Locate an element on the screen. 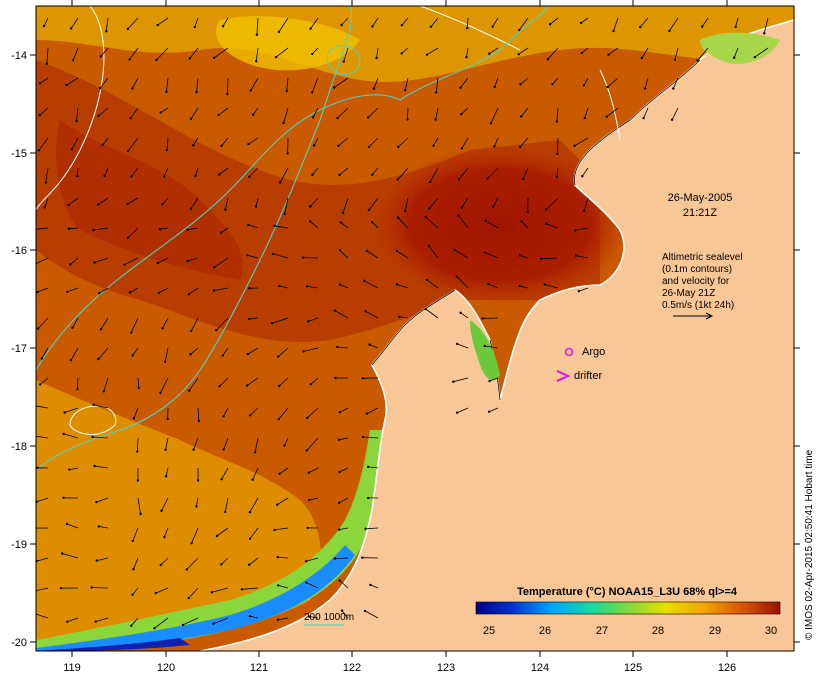 The image size is (820, 680). y-tick-label: -14 is located at coordinates (19, 56).